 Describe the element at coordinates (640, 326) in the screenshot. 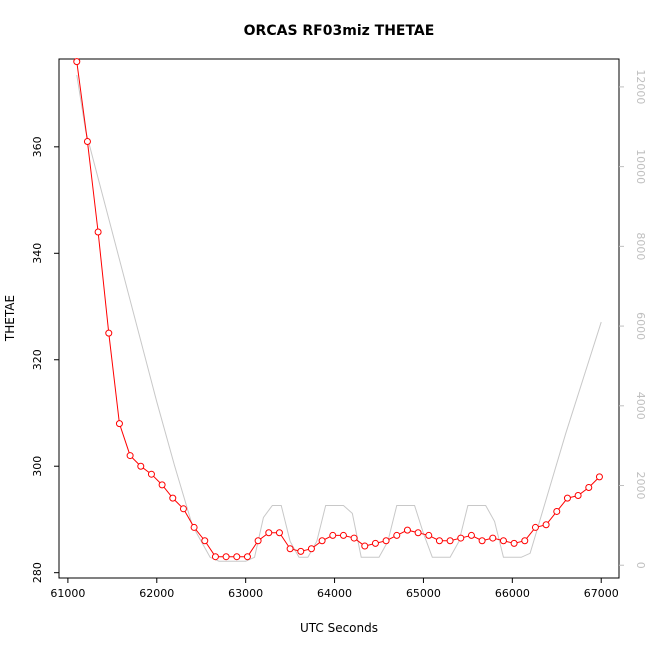

I see `y2-tick-label: 6000` at that location.